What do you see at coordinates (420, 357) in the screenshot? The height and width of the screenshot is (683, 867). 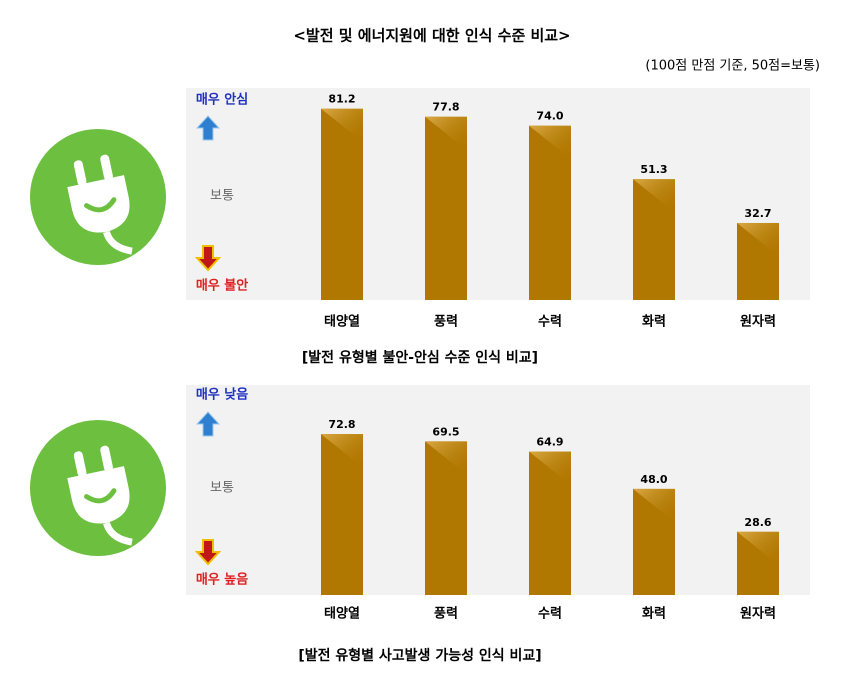 I see `chart-caption: [발전 유형별 불안-안심 수준 인식 비교]` at bounding box center [420, 357].